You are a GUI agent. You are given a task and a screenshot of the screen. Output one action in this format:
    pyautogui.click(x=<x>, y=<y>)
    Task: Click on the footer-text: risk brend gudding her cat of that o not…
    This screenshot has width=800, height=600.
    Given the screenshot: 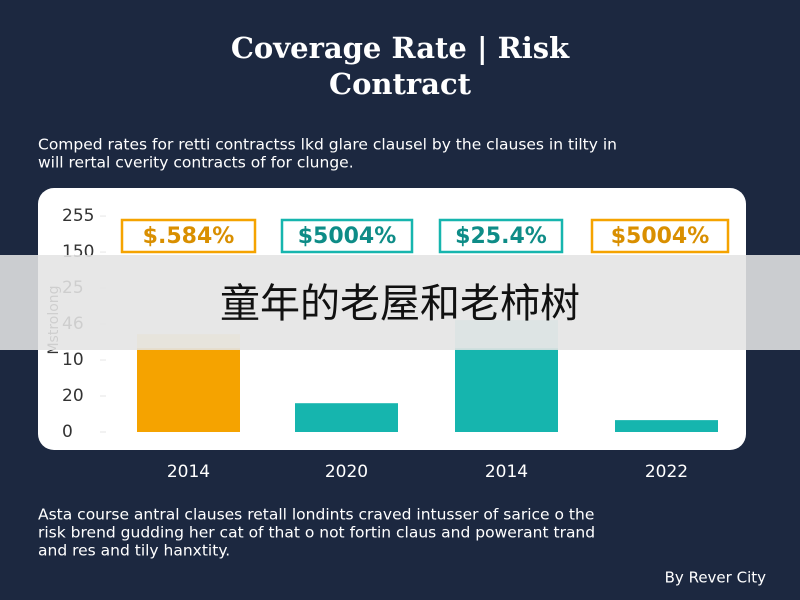 What is the action you would take?
    pyautogui.click(x=316, y=533)
    